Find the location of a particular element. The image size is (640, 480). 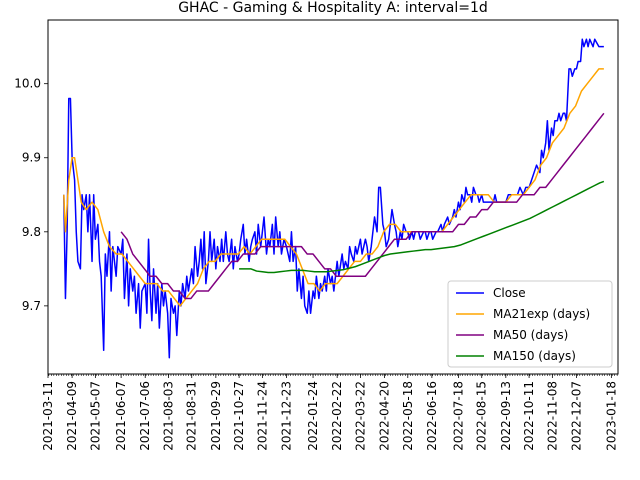

x-tick-label: 2021-05-07 is located at coordinates (95, 416).